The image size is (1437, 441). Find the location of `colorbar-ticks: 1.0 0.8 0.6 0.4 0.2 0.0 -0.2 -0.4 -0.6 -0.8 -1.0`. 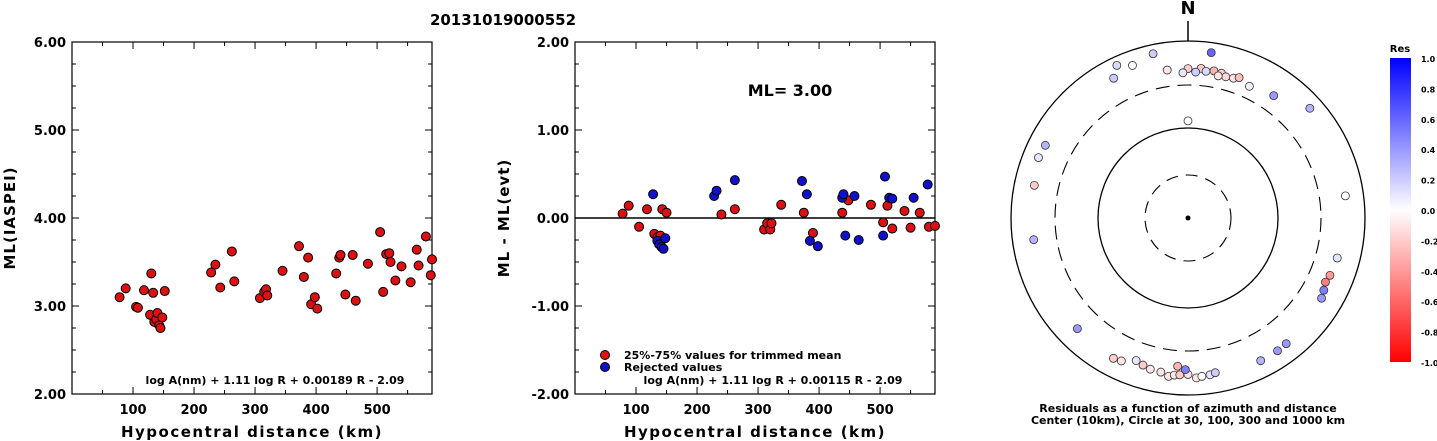

colorbar-ticks: 1.0 0.8 0.6 0.4 0.2 0.0 -0.2 -0.4 -0.6 -0.8 -1.0 is located at coordinates (1429, 211).